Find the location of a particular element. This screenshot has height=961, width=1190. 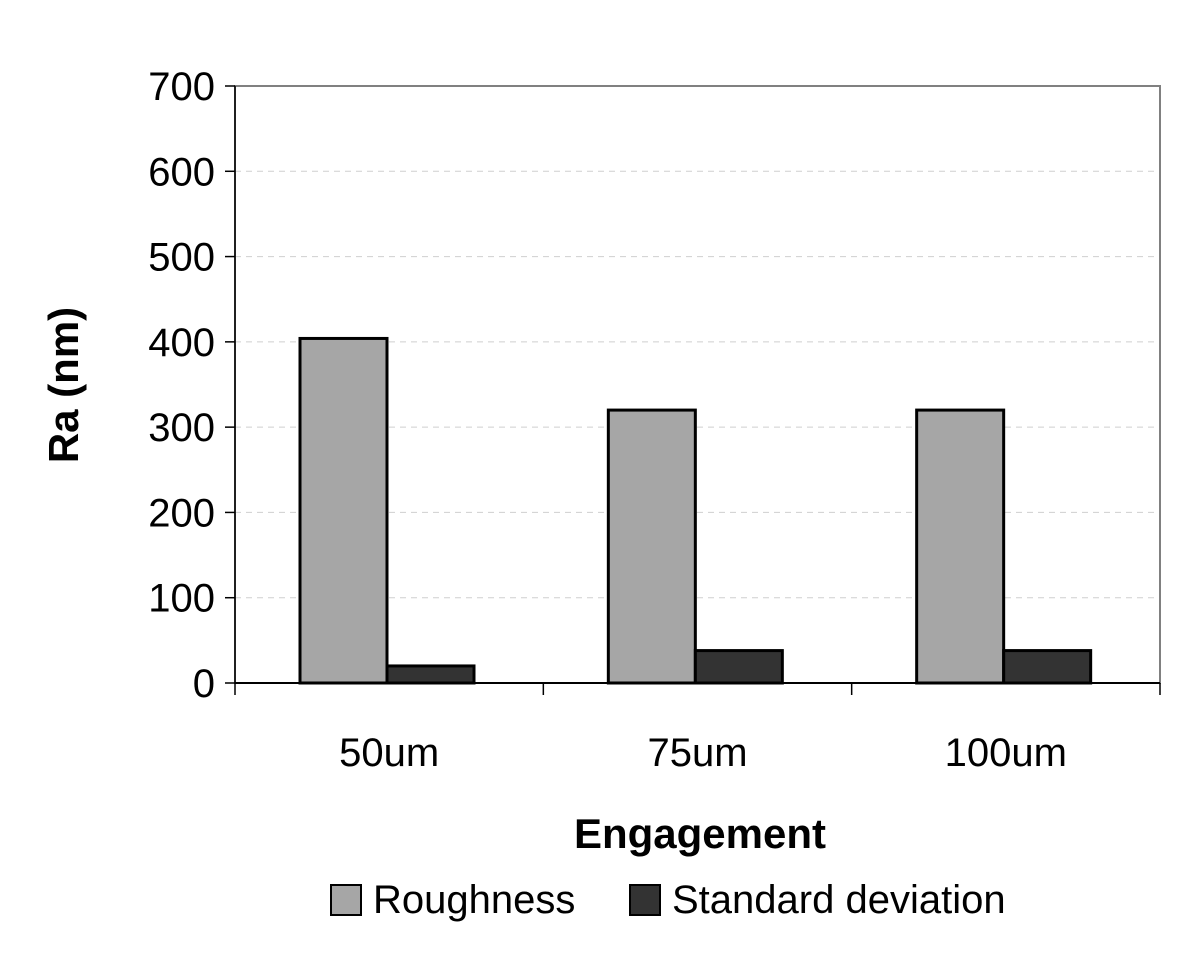

x-tick-label: 50um is located at coordinates (389, 753).